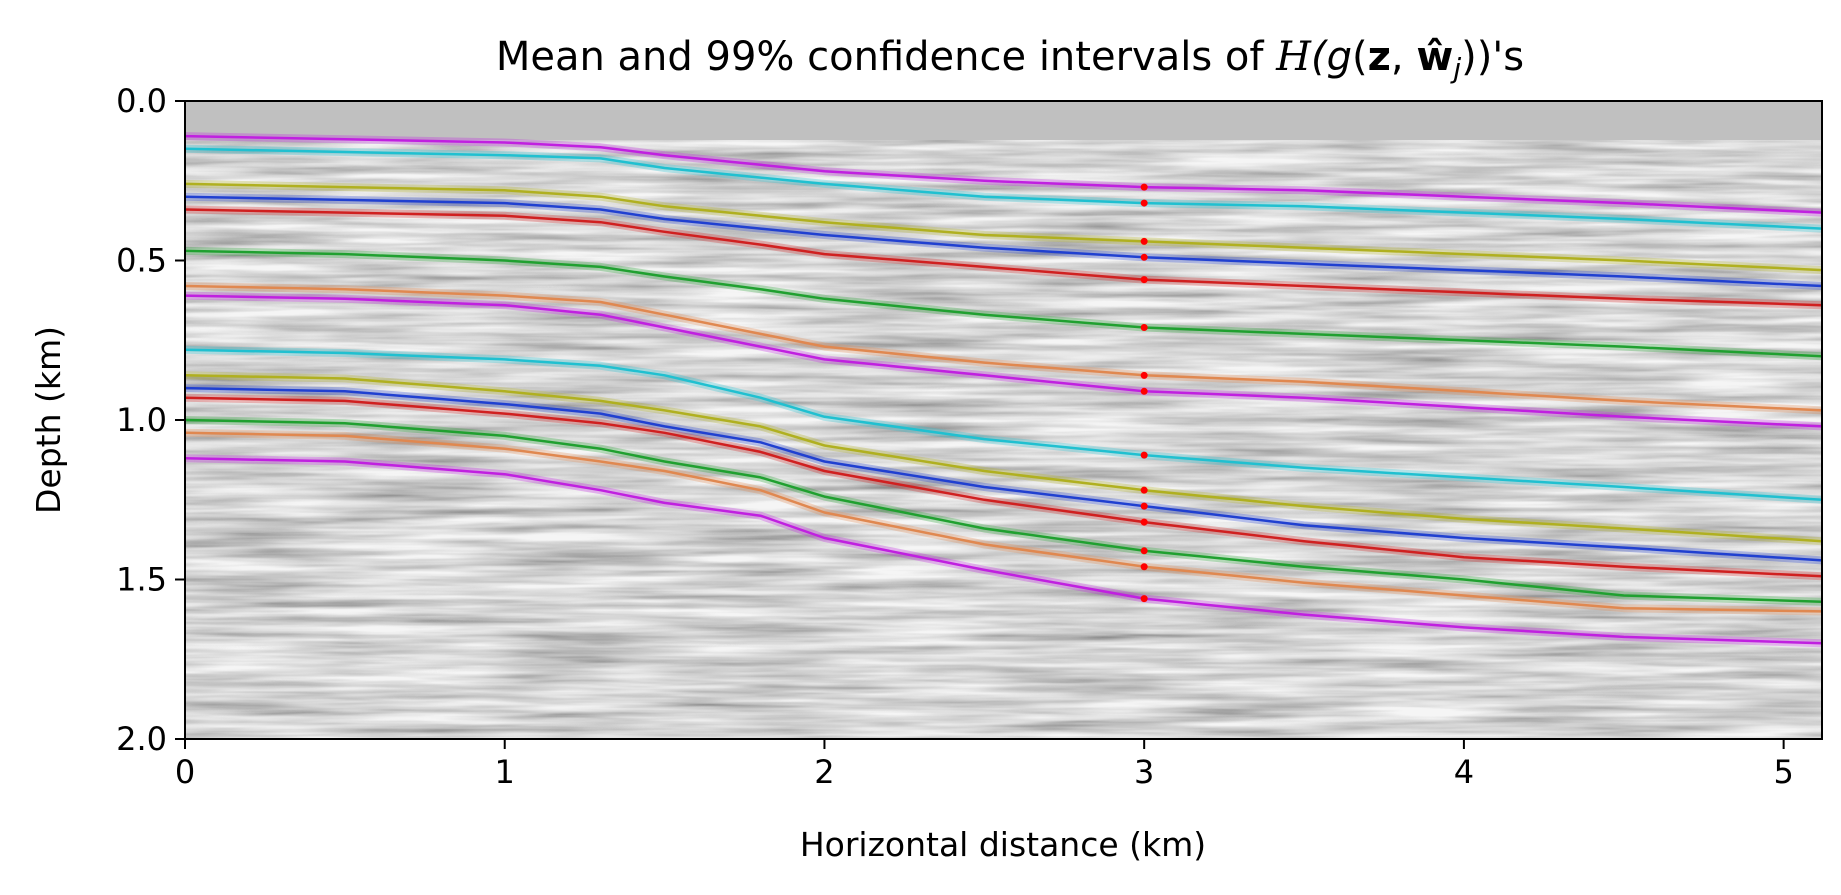 Image resolution: width=1841 pixels, height=895 pixels. I want to click on y-tick-label: 1.0, so click(141, 420).